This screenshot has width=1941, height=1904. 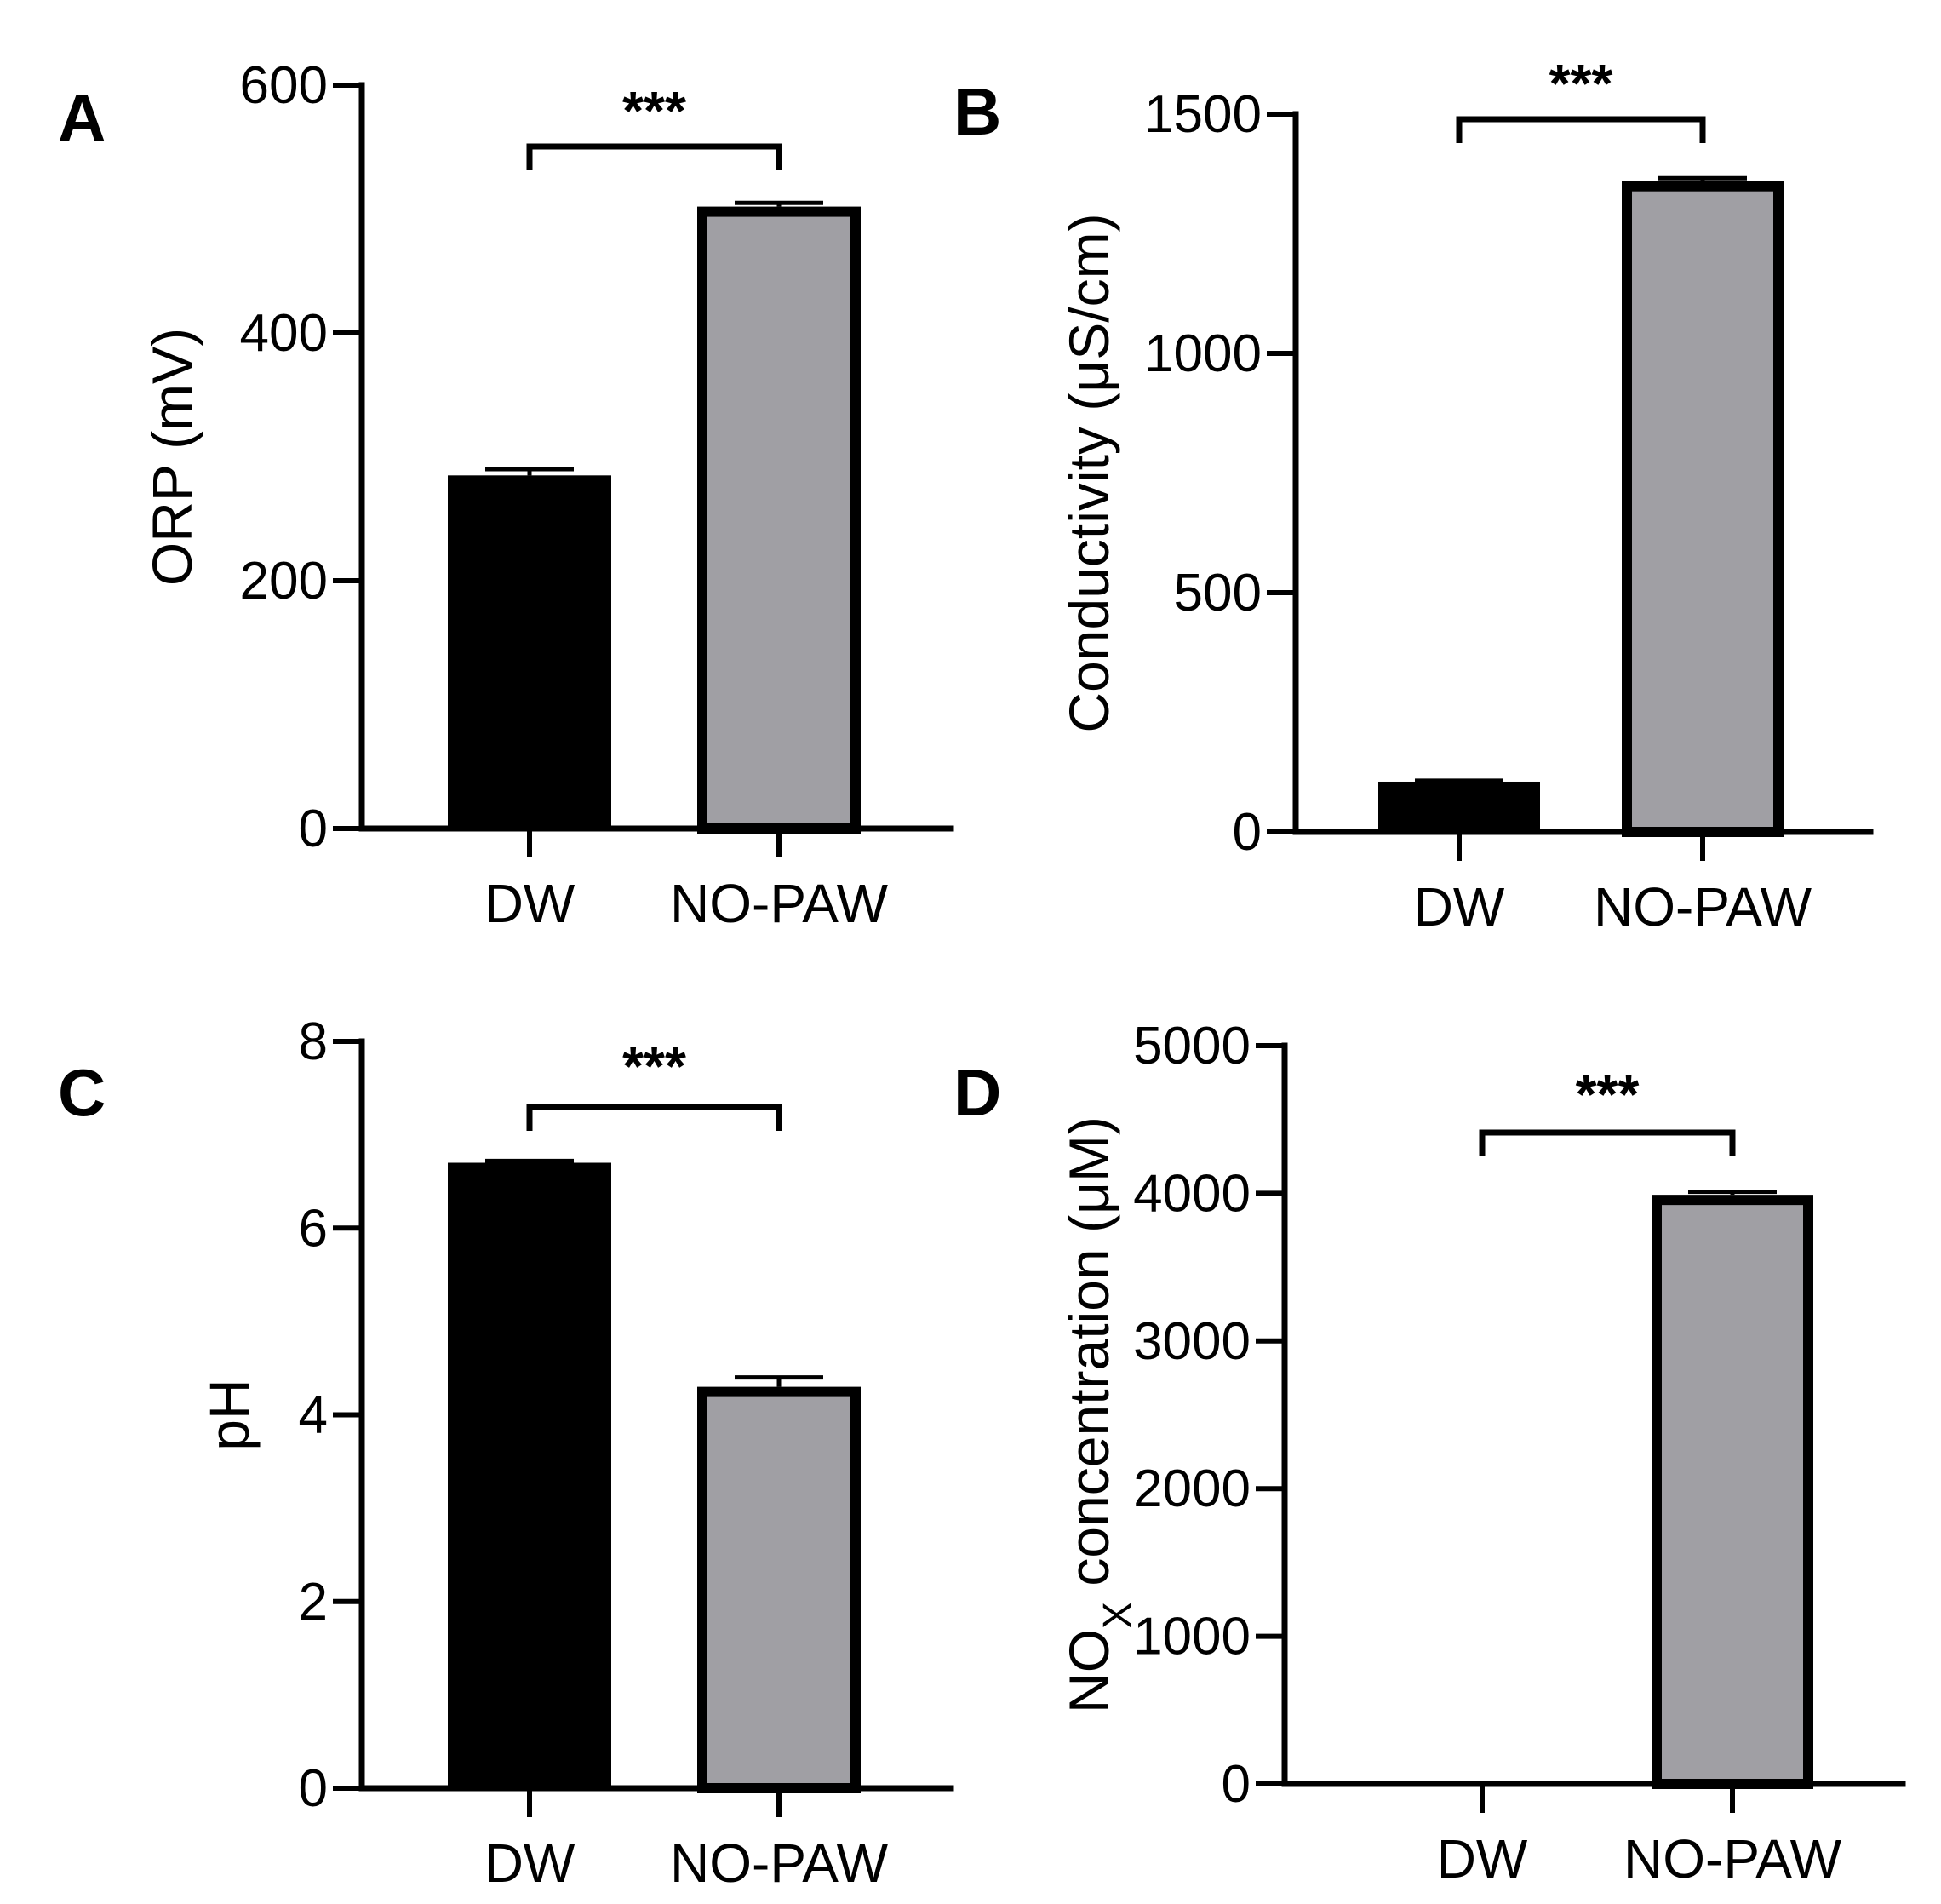 I want to click on y-tick-label: 2000, so click(x=1192, y=1489).